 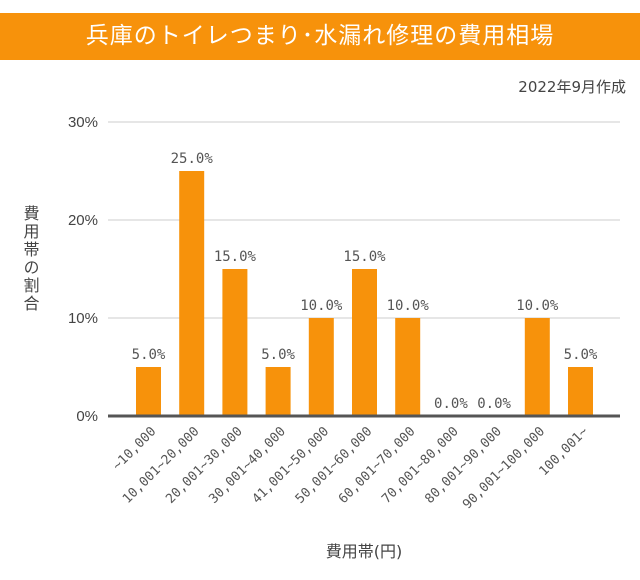 What do you see at coordinates (192, 159) in the screenshot?
I see `data-label: 25.0%` at bounding box center [192, 159].